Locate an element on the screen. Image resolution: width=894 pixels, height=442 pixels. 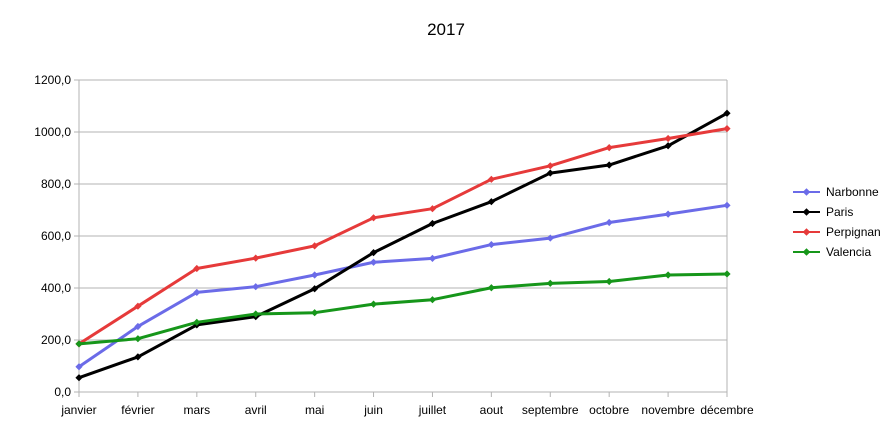
y-tick-label: 600,0 is located at coordinates (56, 236).